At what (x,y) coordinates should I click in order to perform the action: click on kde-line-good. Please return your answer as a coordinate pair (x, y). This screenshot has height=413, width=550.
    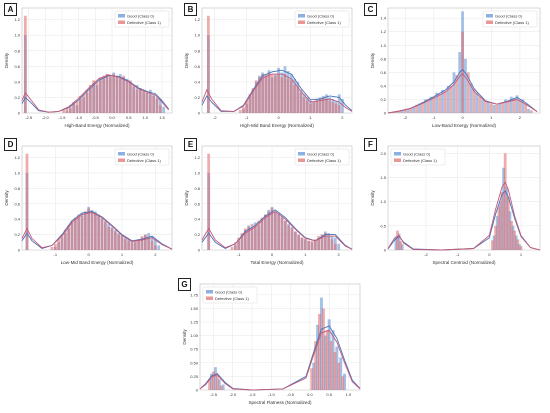
    Looking at the image, I should click on (277, 229).